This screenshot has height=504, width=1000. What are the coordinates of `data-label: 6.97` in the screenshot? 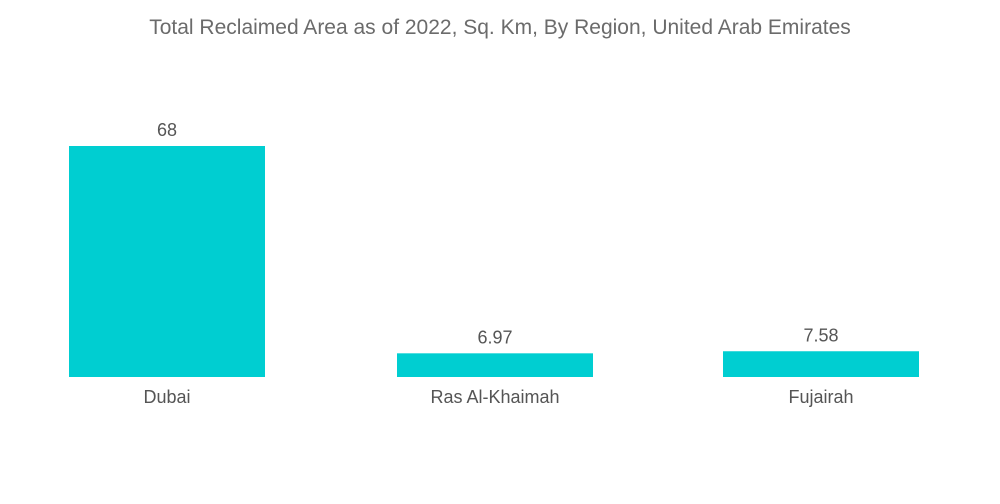 It's located at (494, 337).